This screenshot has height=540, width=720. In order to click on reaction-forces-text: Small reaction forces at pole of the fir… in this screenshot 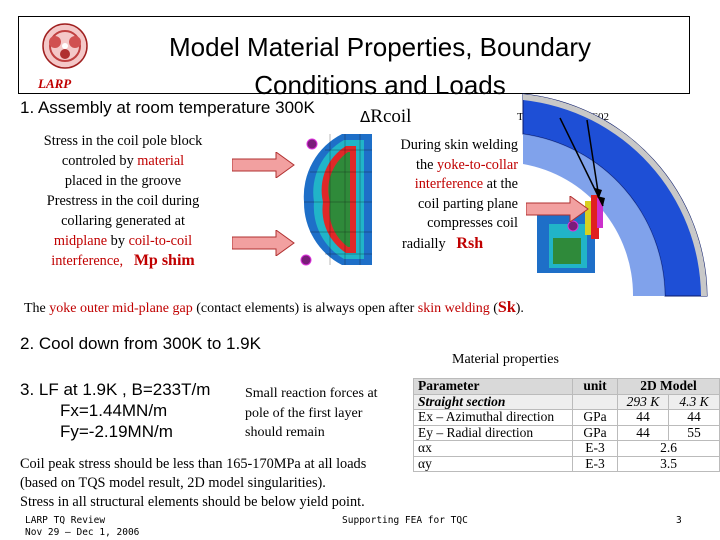, I will do `click(311, 413)`.